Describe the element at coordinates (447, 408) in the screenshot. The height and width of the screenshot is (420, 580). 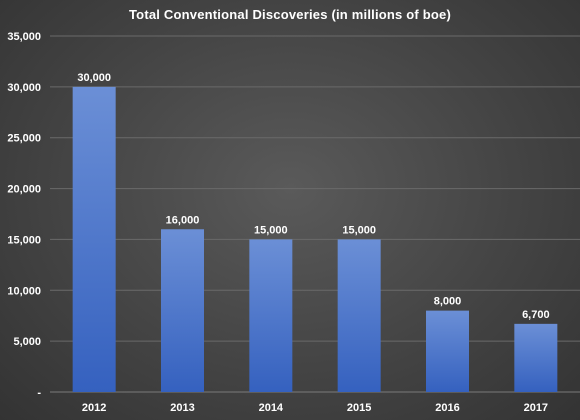
I see `x-tick-label: 2016` at that location.